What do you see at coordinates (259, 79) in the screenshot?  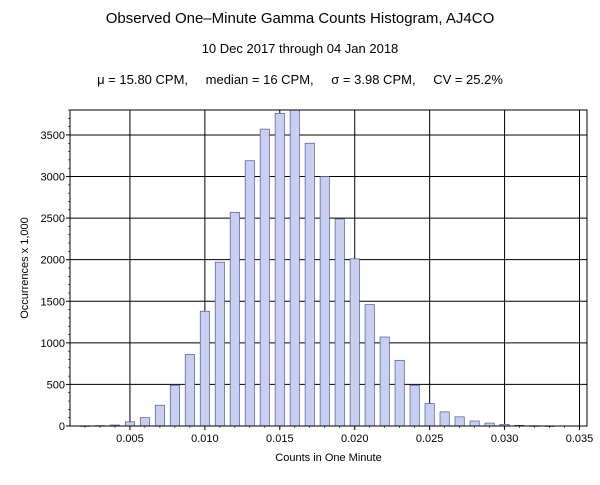 I see `stat-median: median = 16 CPM,` at bounding box center [259, 79].